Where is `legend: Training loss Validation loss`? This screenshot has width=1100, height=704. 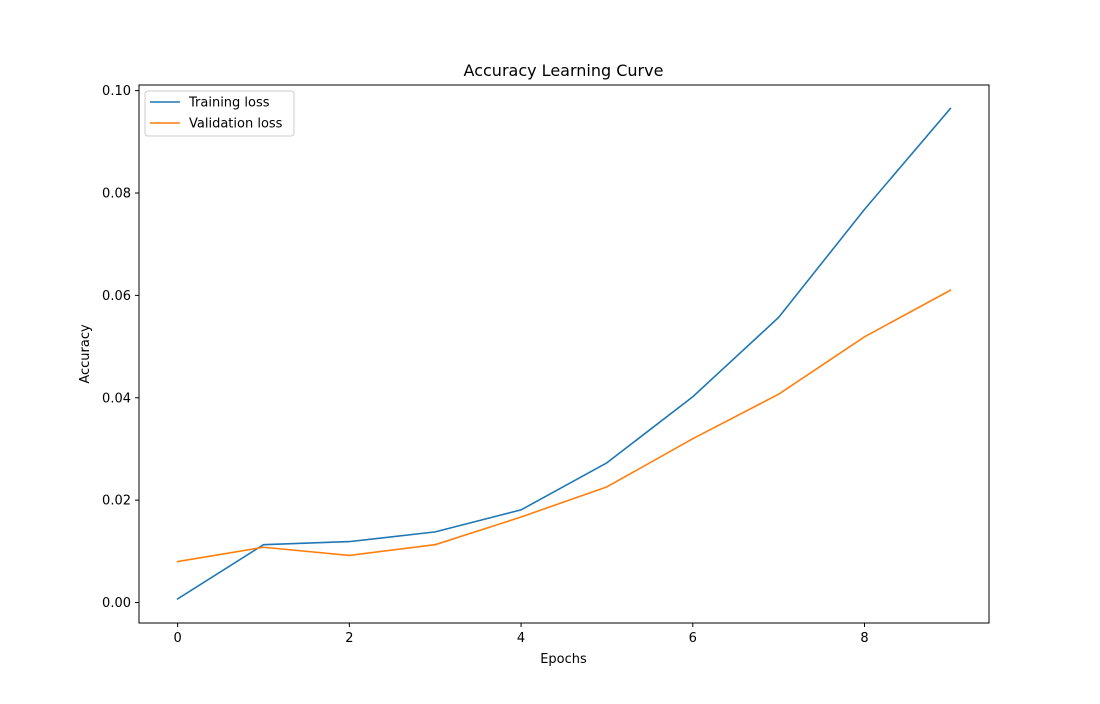 legend: Training loss Validation loss is located at coordinates (219, 113).